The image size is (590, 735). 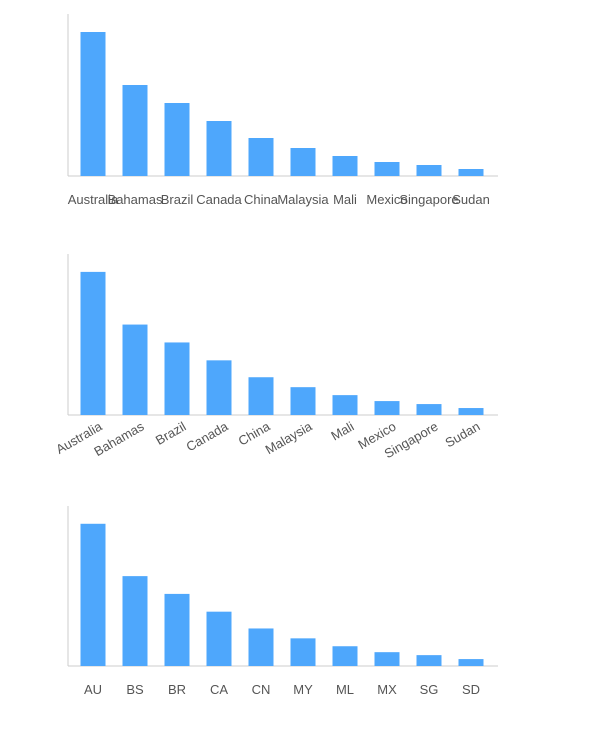 I want to click on x-tick-label: CA, so click(x=219, y=689).